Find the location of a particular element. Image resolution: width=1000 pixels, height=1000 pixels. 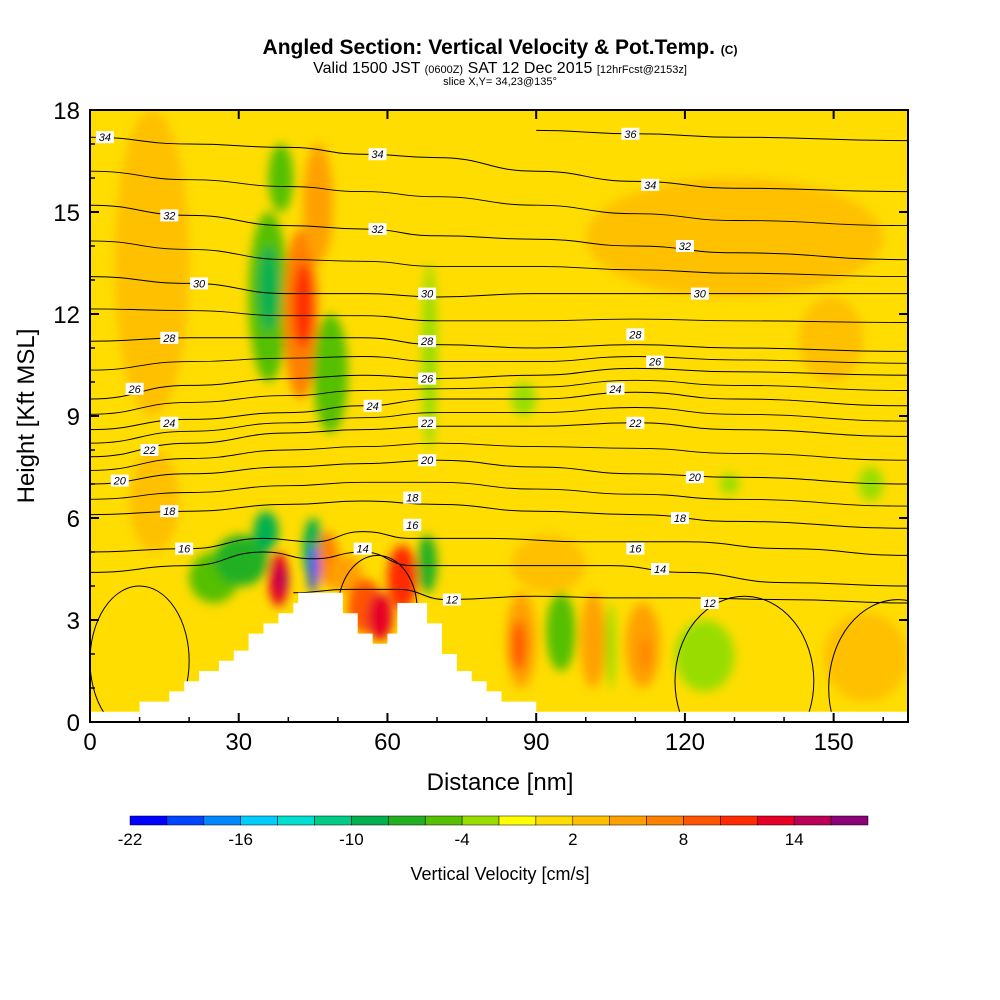

subtitle-valid: Valid 1500 JST is located at coordinates (367, 68).